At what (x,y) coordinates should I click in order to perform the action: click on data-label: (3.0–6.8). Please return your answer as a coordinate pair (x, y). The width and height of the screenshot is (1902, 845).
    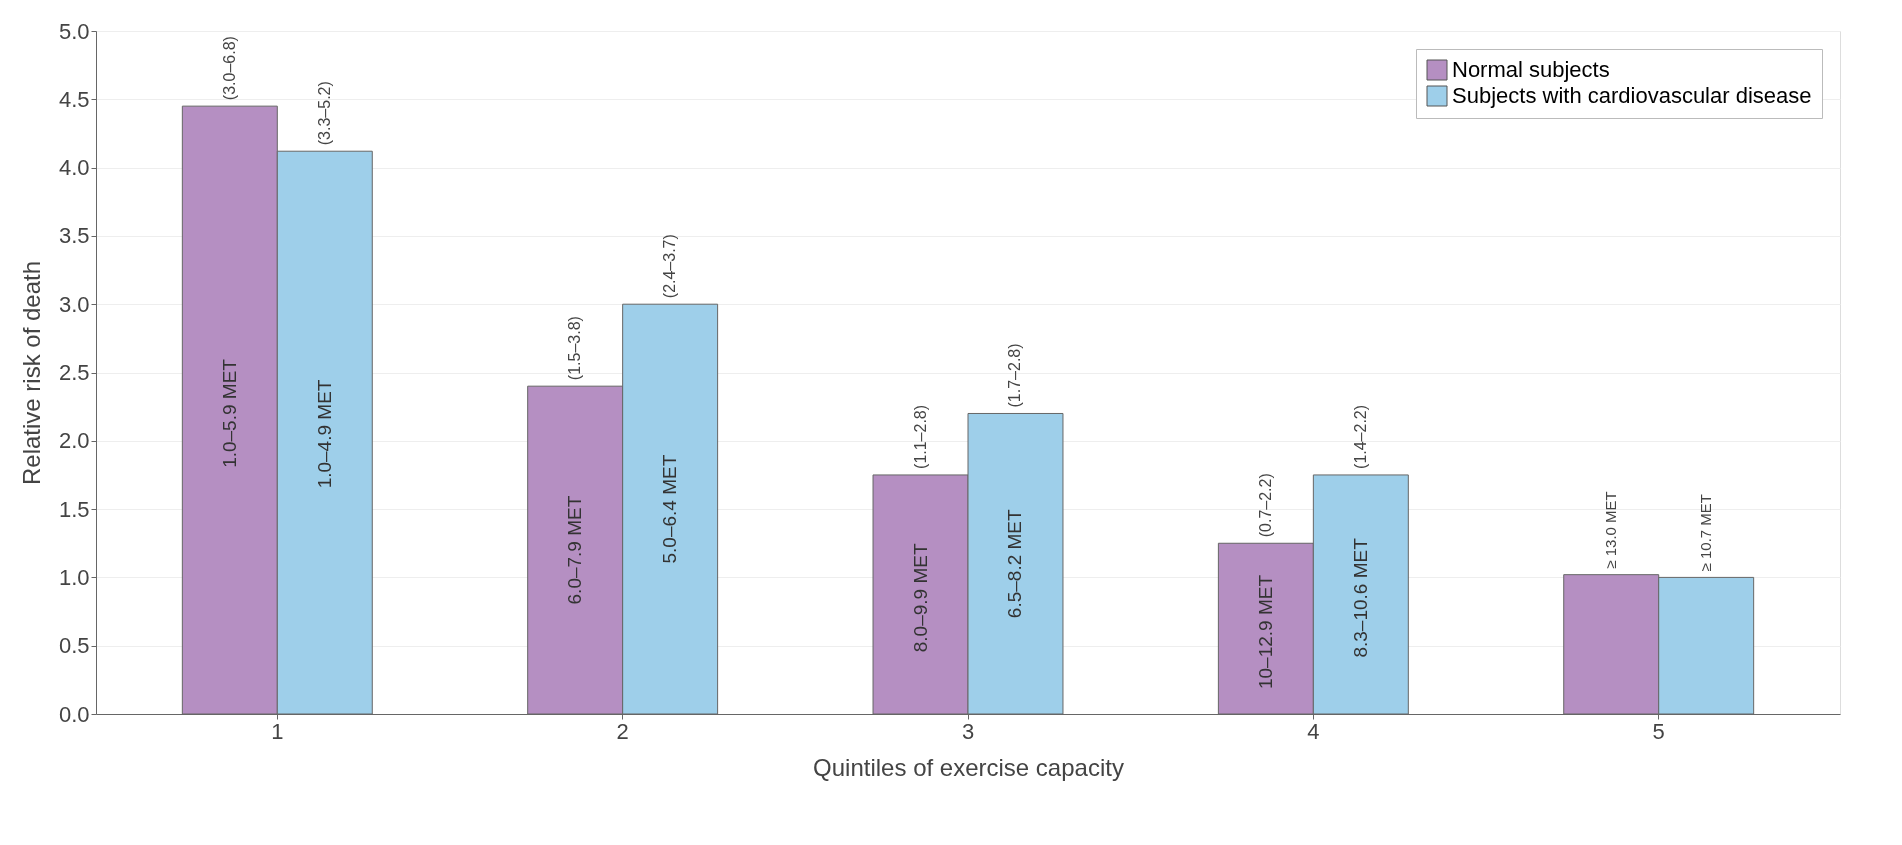
    Looking at the image, I should click on (229, 68).